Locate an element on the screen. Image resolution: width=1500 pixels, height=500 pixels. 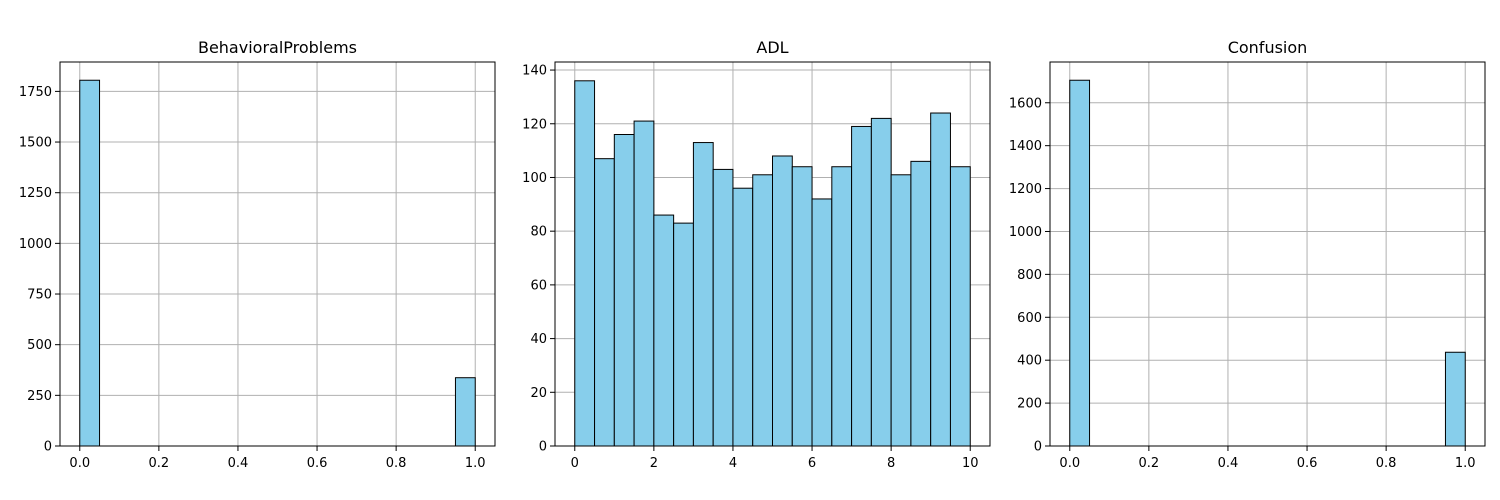
x-tick-label: 8 is located at coordinates (891, 463).